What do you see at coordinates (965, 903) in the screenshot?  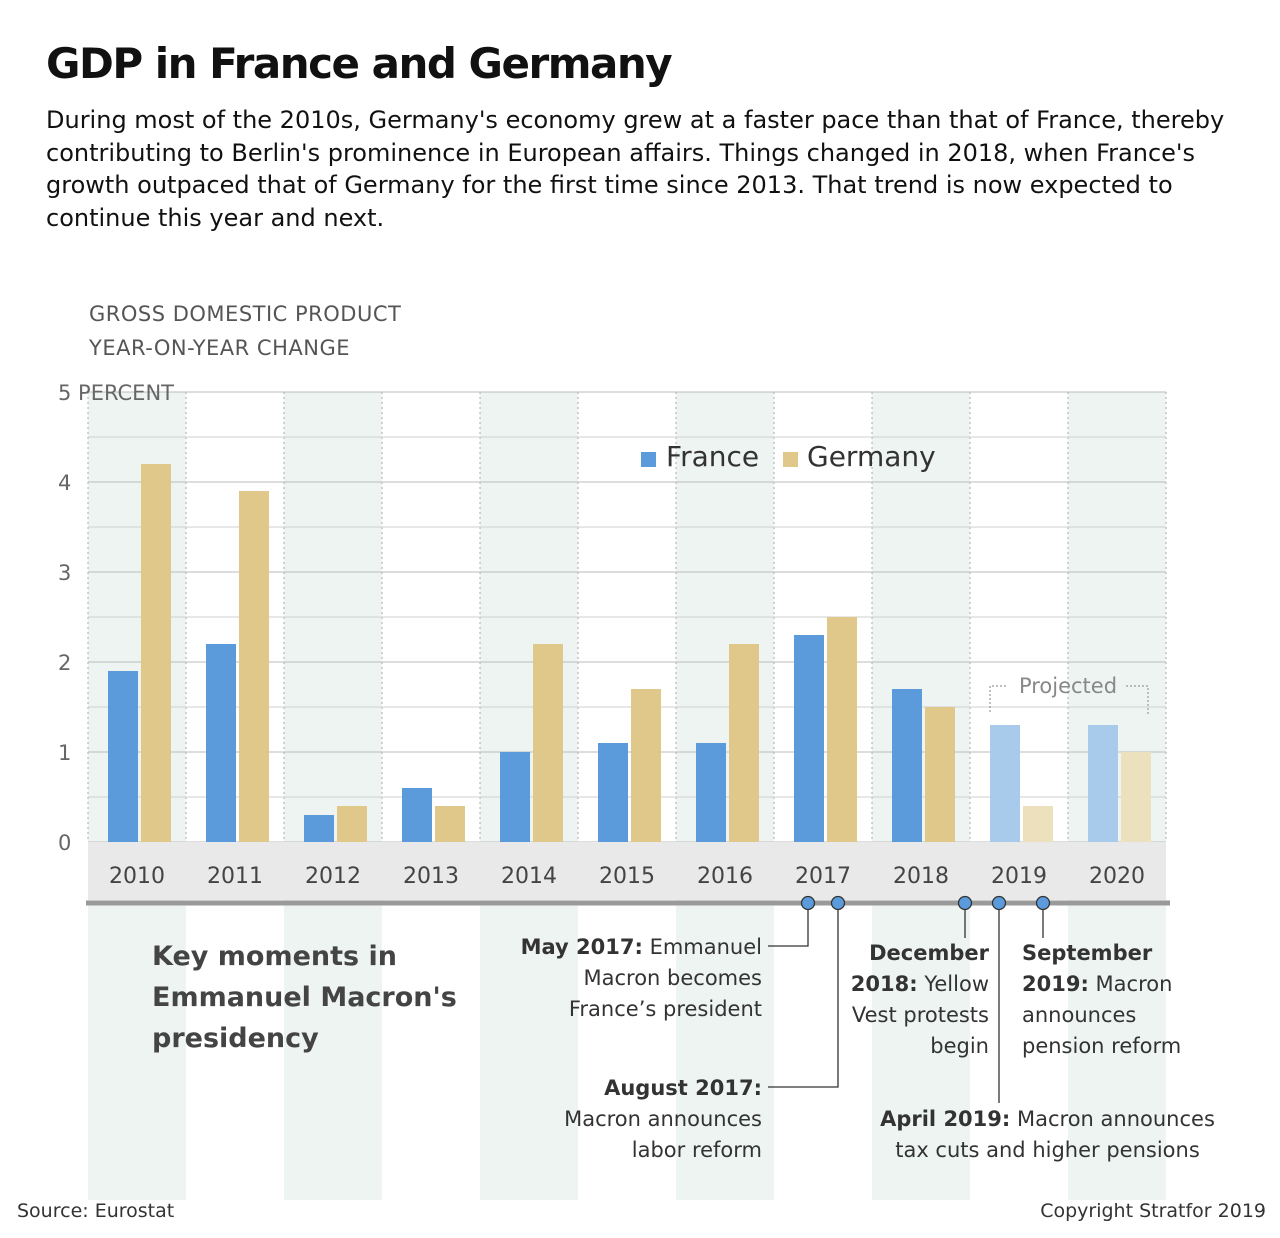 I see `dec2018-marker` at bounding box center [965, 903].